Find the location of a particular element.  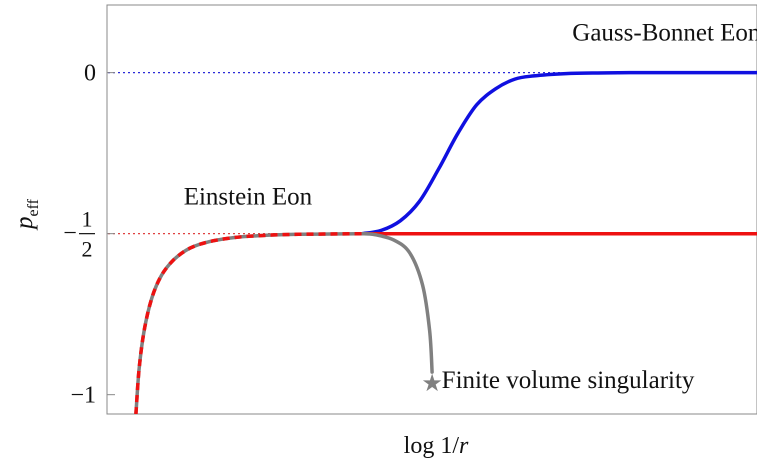

singularity-star-marker: ★ is located at coordinates (432, 383).